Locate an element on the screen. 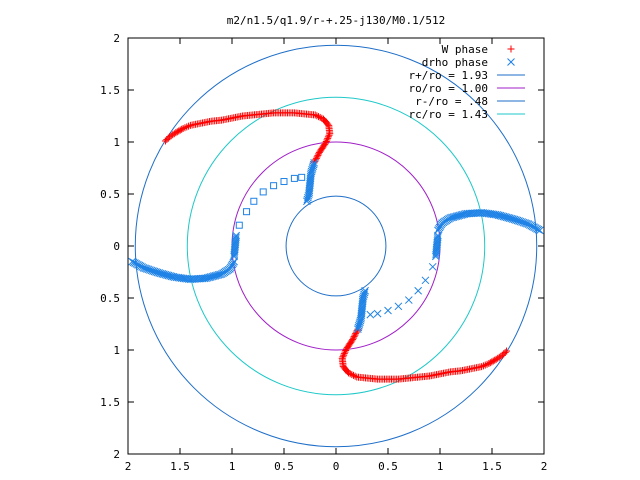  point-1-7-fill-1-b is located at coordinates (220, 274).